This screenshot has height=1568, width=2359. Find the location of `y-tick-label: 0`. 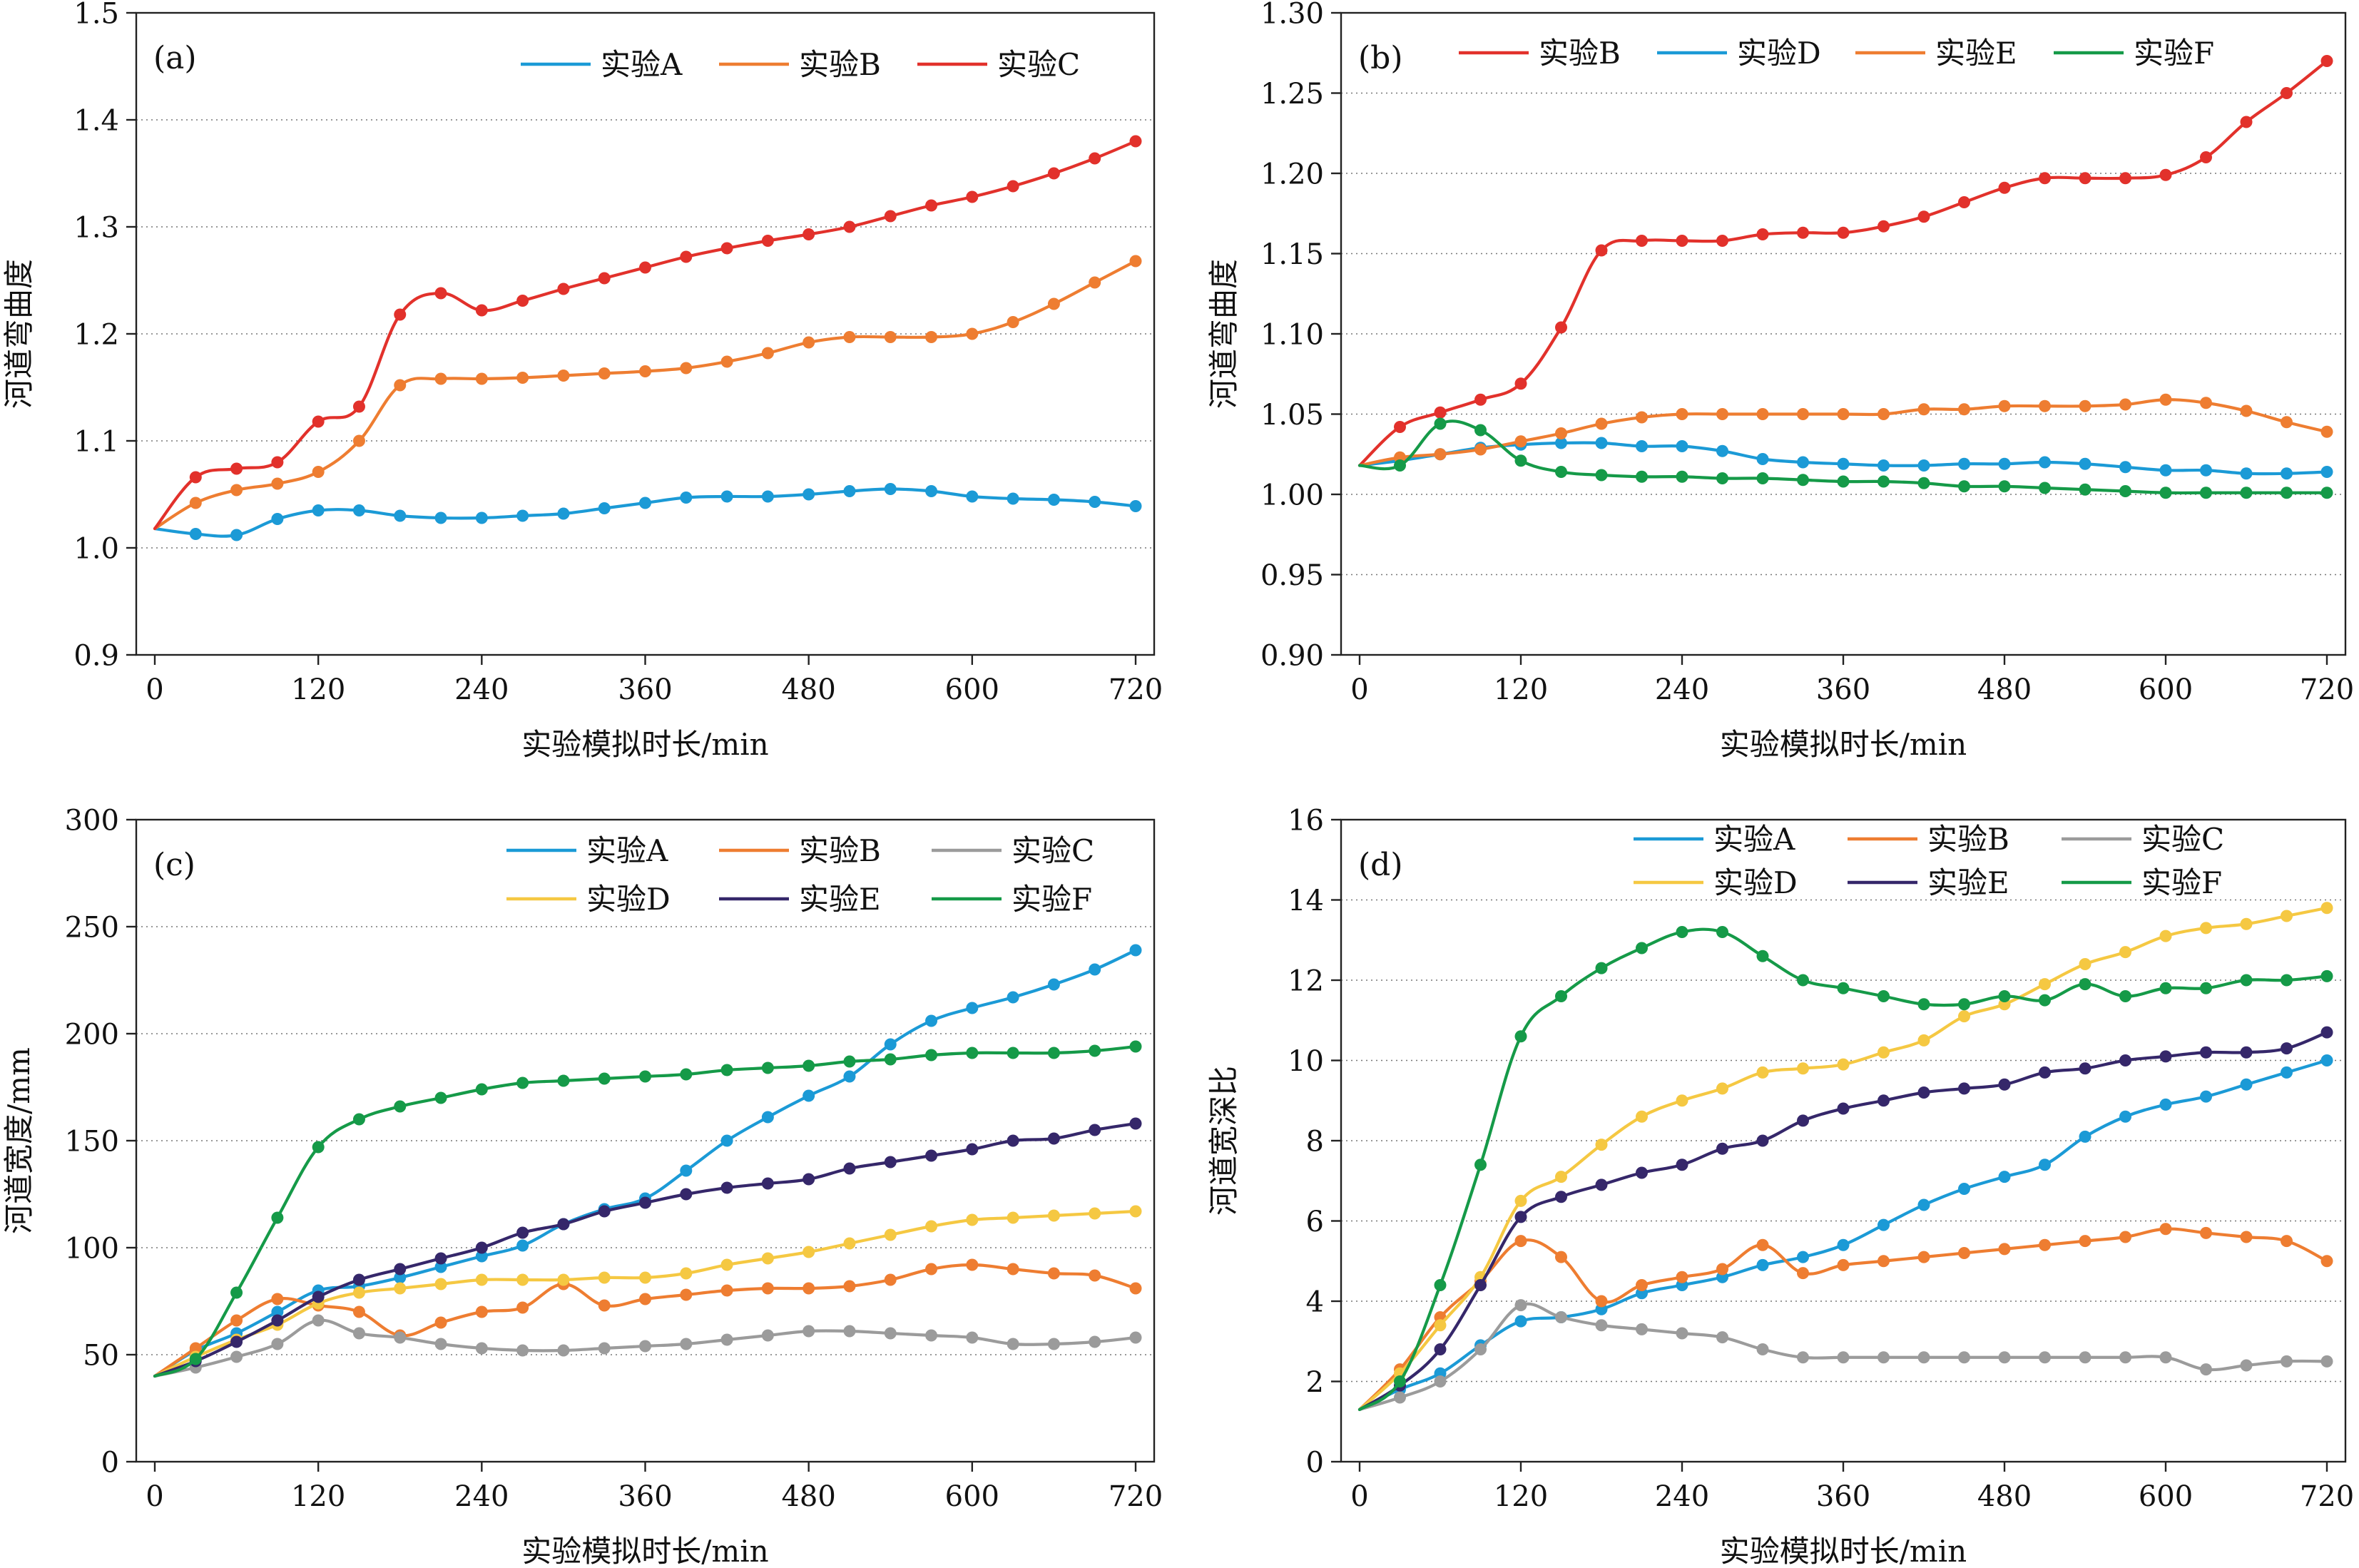

y-tick-label: 0 is located at coordinates (110, 1462).